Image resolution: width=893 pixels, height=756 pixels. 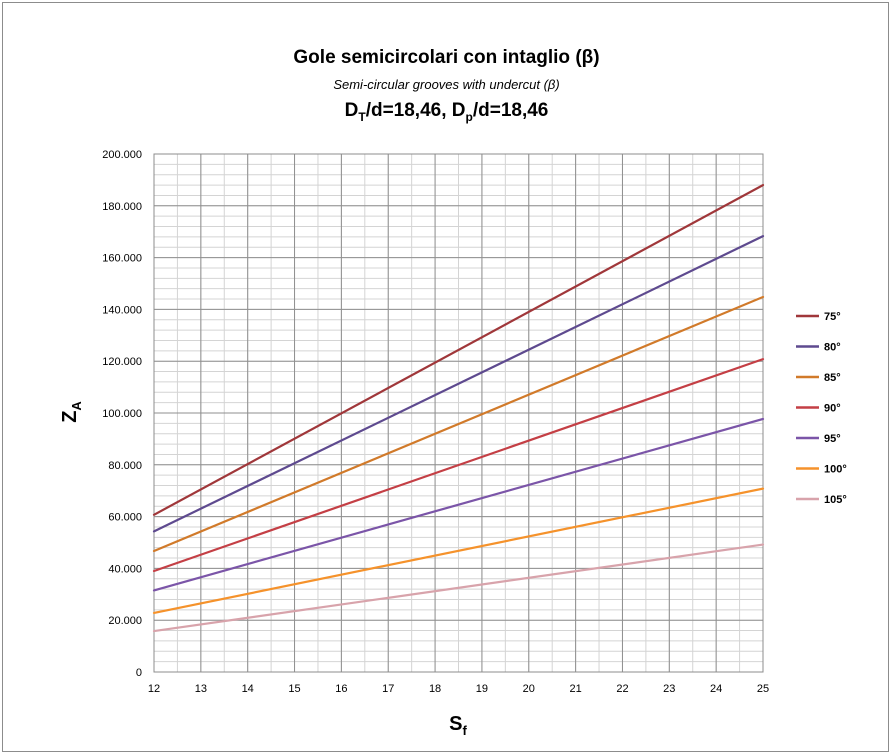 I want to click on y-tick-label: 80.000, so click(x=125, y=466).